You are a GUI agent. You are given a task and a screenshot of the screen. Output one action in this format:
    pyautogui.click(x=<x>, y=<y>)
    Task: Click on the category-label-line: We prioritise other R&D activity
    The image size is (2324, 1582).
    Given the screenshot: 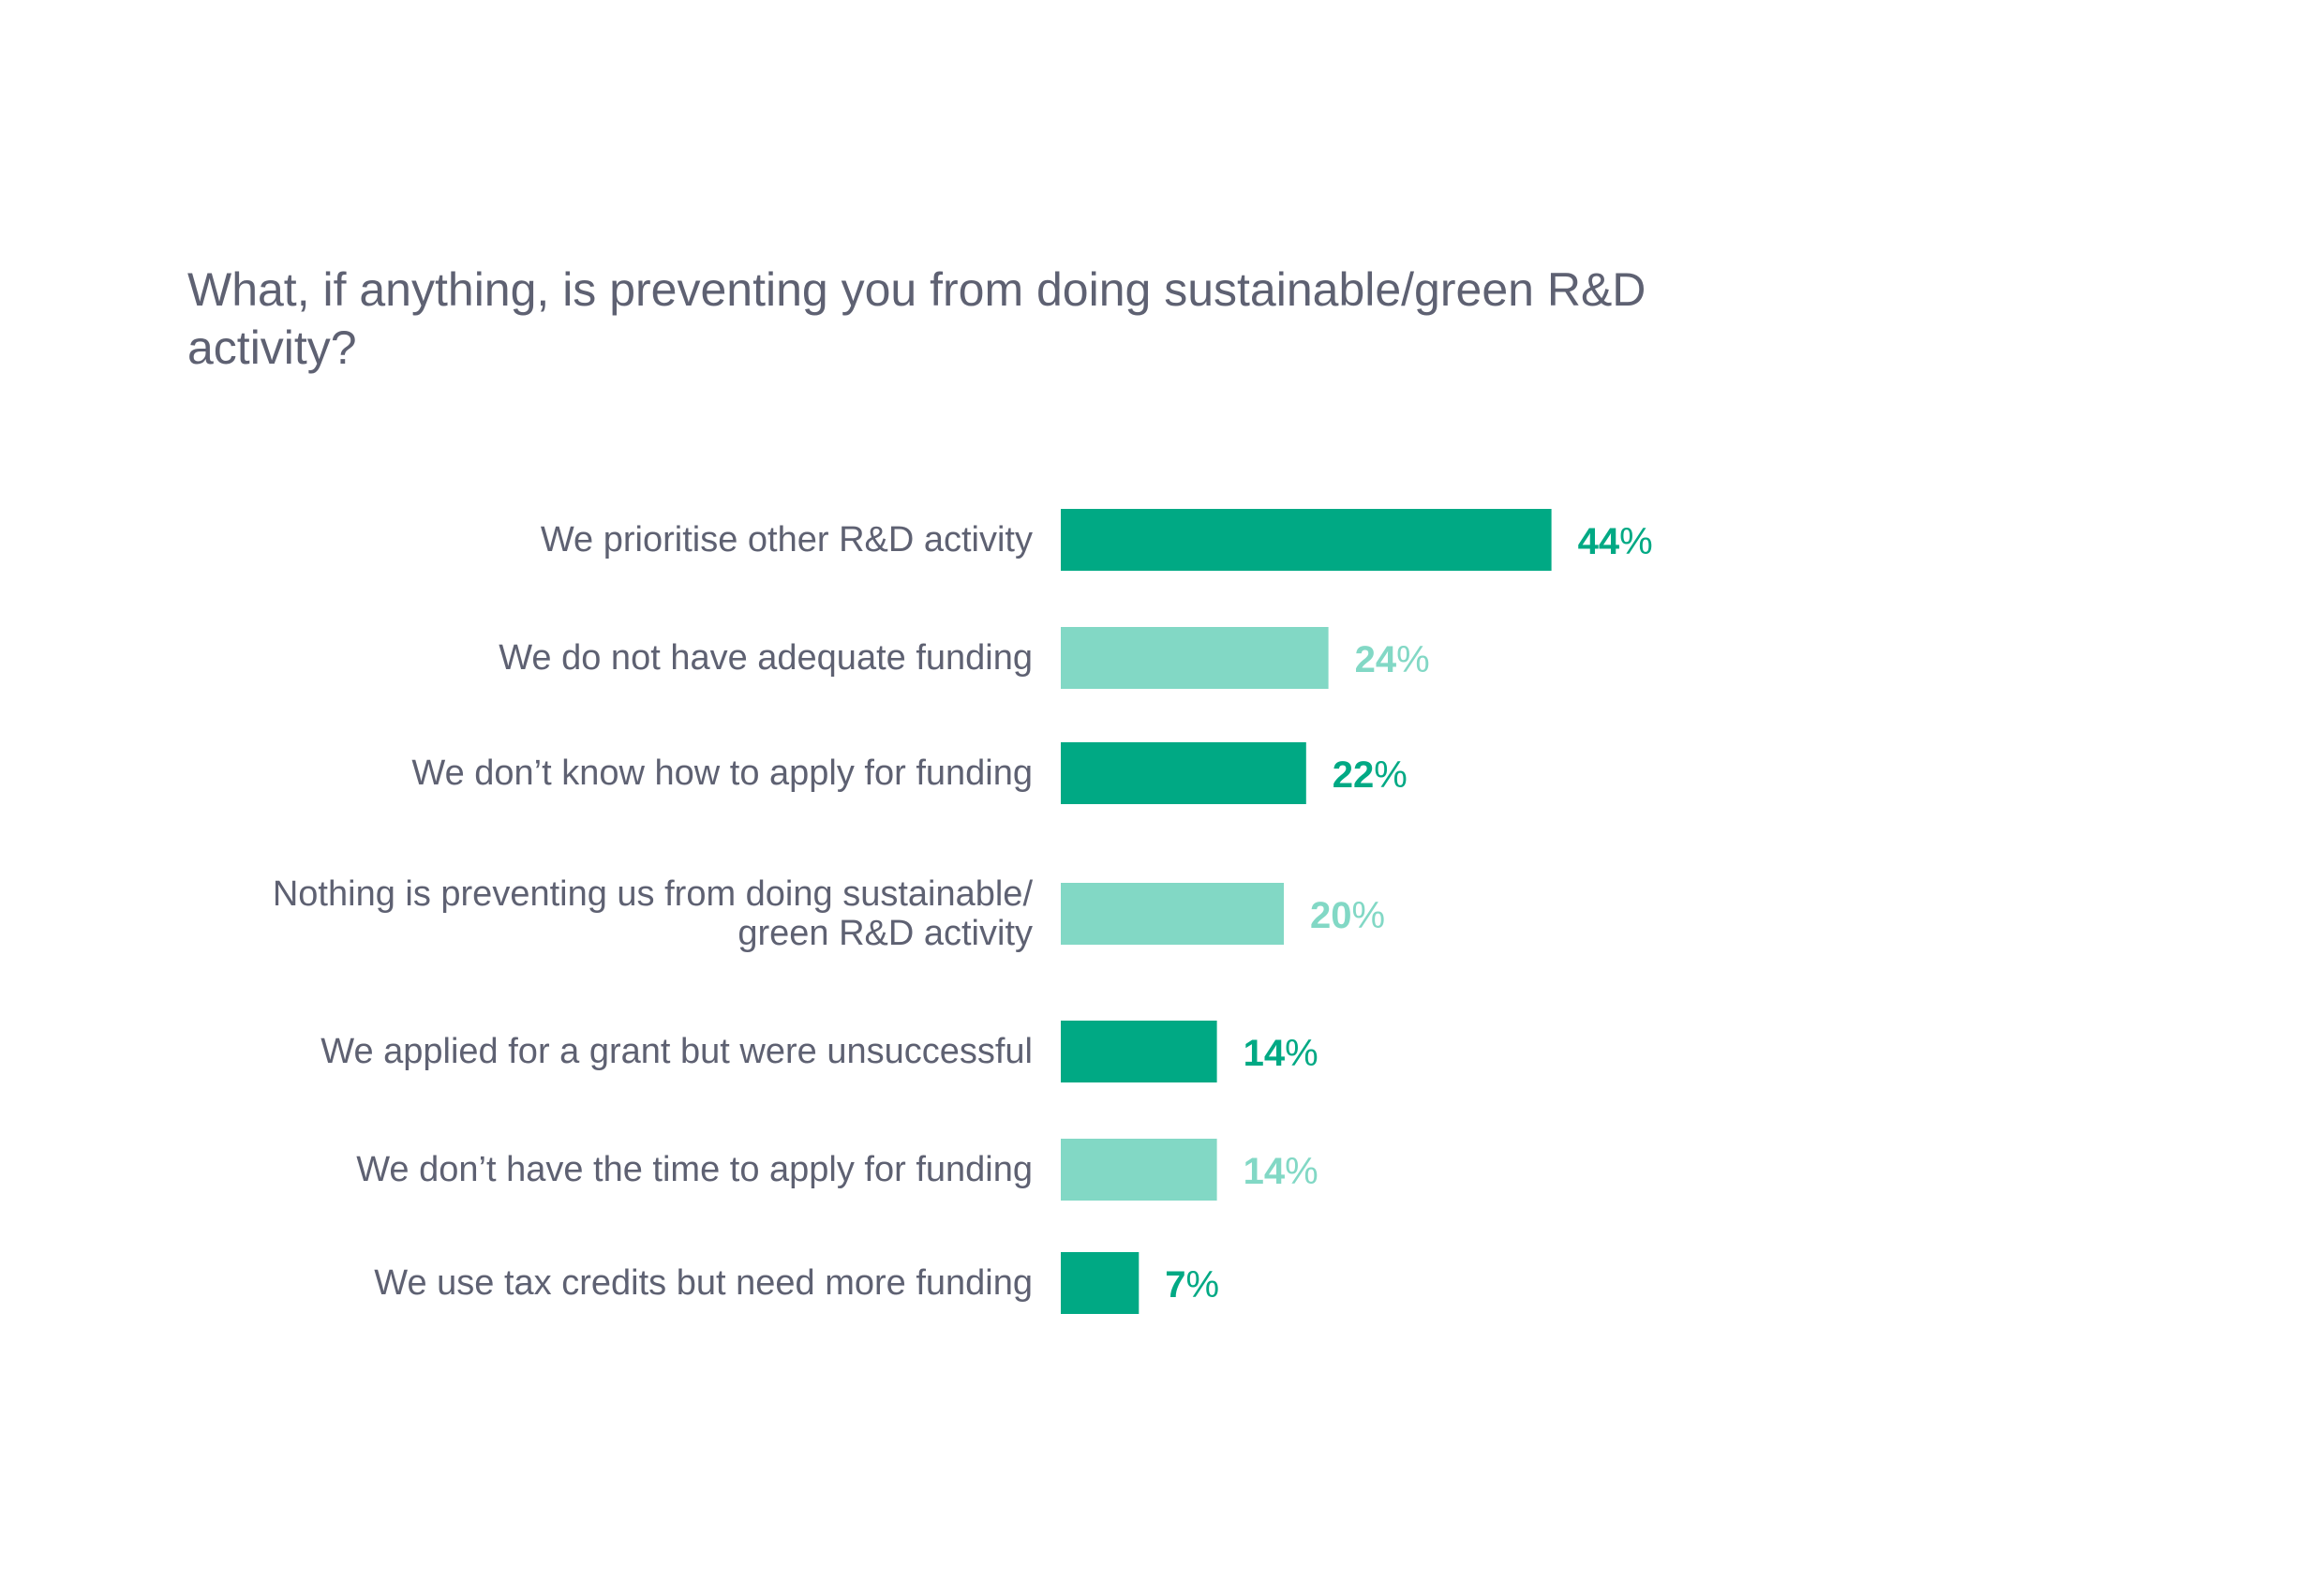 What is the action you would take?
    pyautogui.click(x=787, y=540)
    